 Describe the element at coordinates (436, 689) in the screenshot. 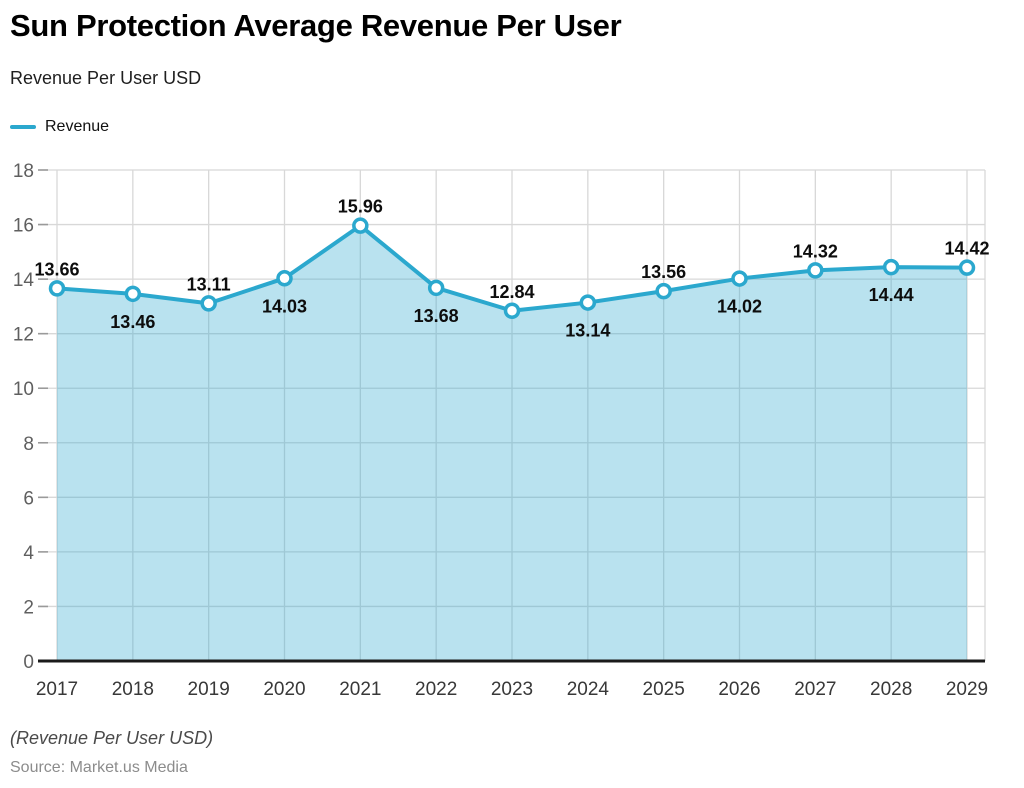

I see `x-tick-label: 2022` at that location.